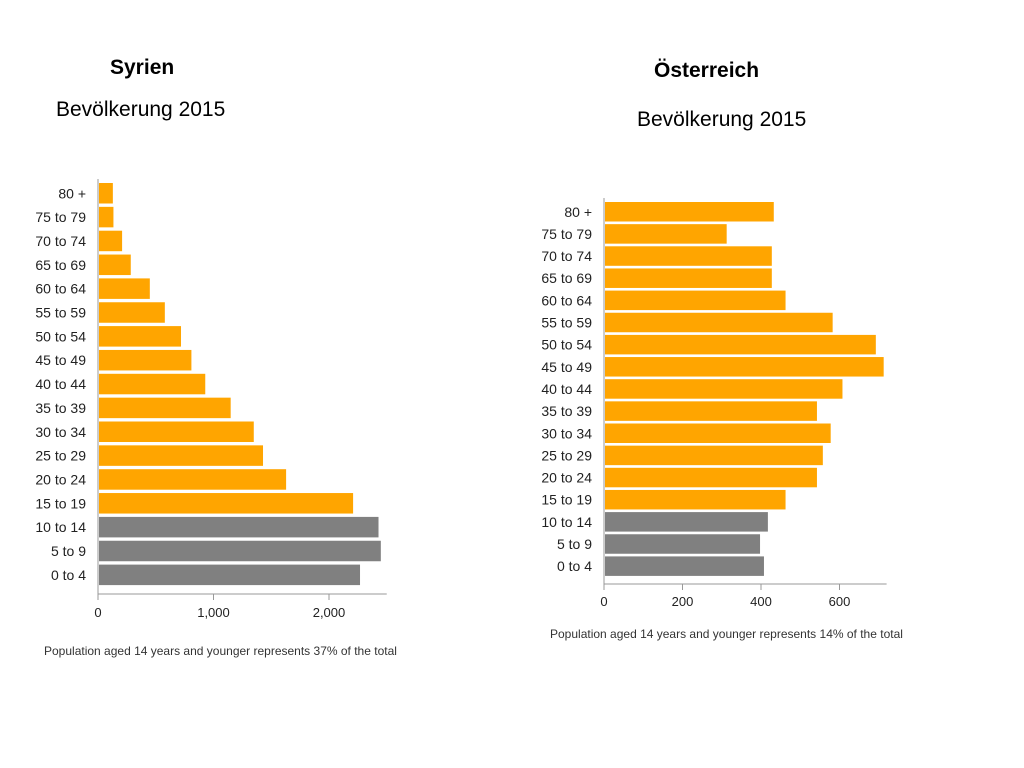 Image resolution: width=1024 pixels, height=768 pixels. I want to click on syria-category-label: 25 to 29, so click(60, 456).